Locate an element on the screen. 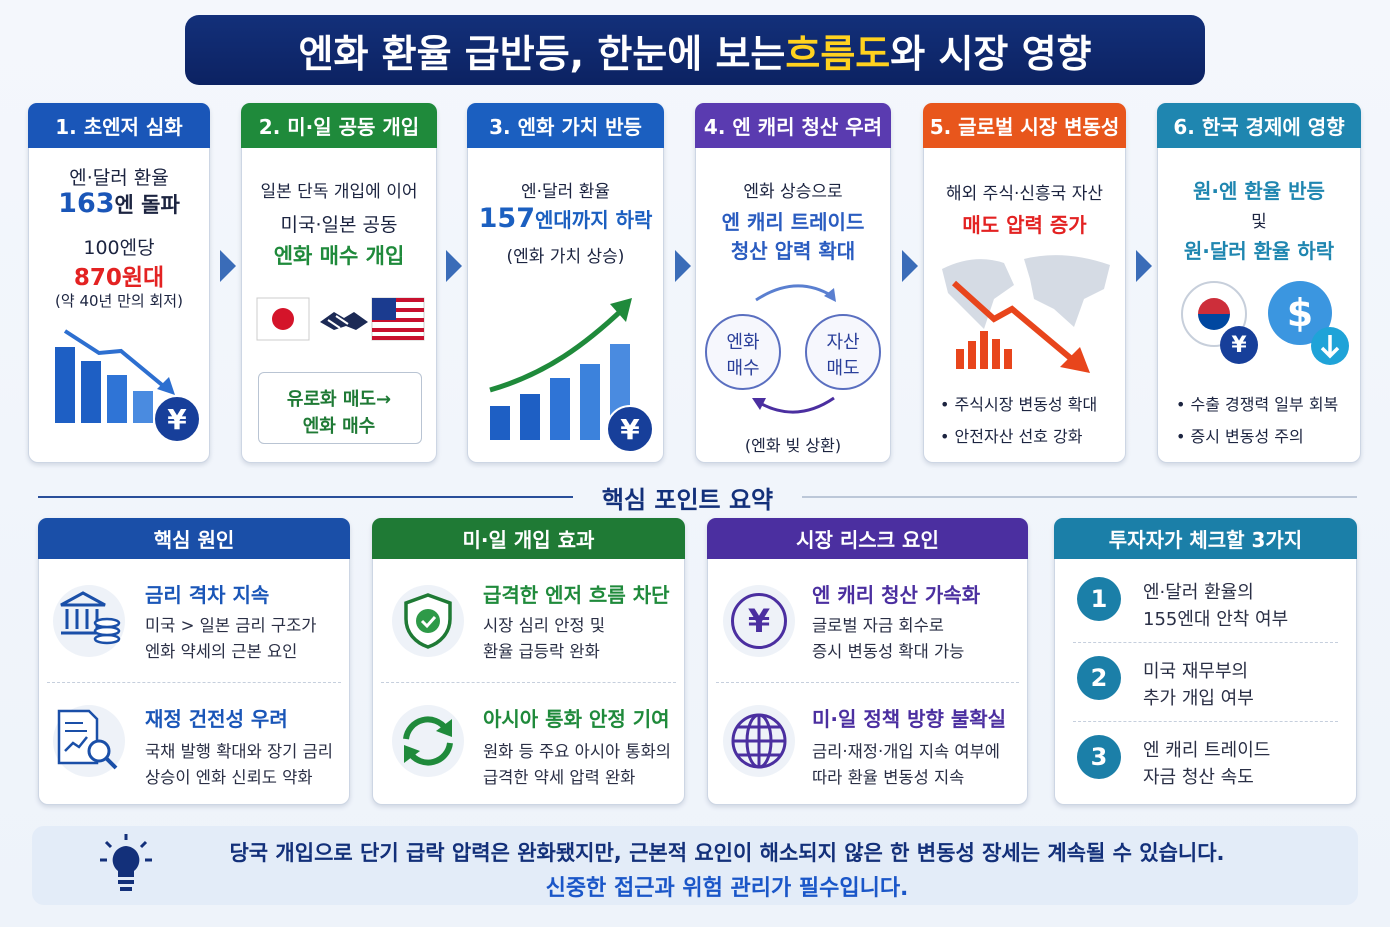 This screenshot has width=1390, height=927. highlight: 원·엔 환율 반등 is located at coordinates (1259, 191).